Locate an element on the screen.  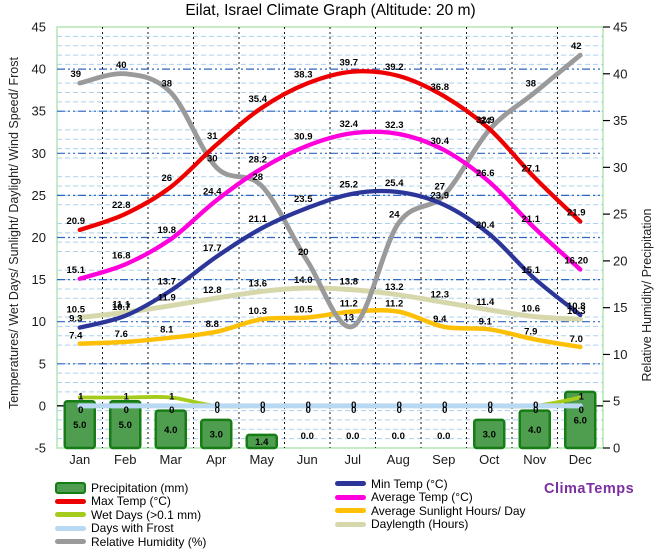
precipitation-swatch is located at coordinates (70, 487).